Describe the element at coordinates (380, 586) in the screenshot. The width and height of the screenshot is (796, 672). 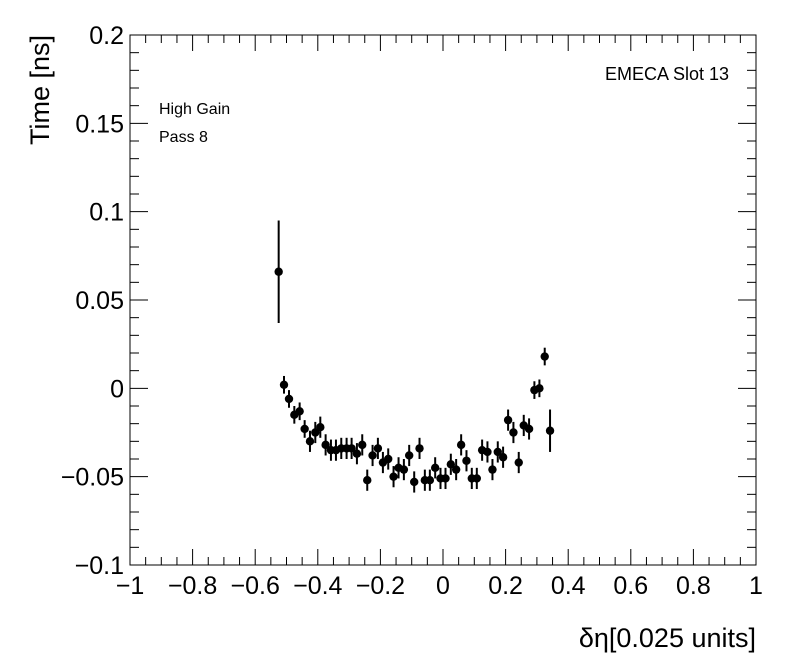
I see `x-tick-label: −0.2` at that location.